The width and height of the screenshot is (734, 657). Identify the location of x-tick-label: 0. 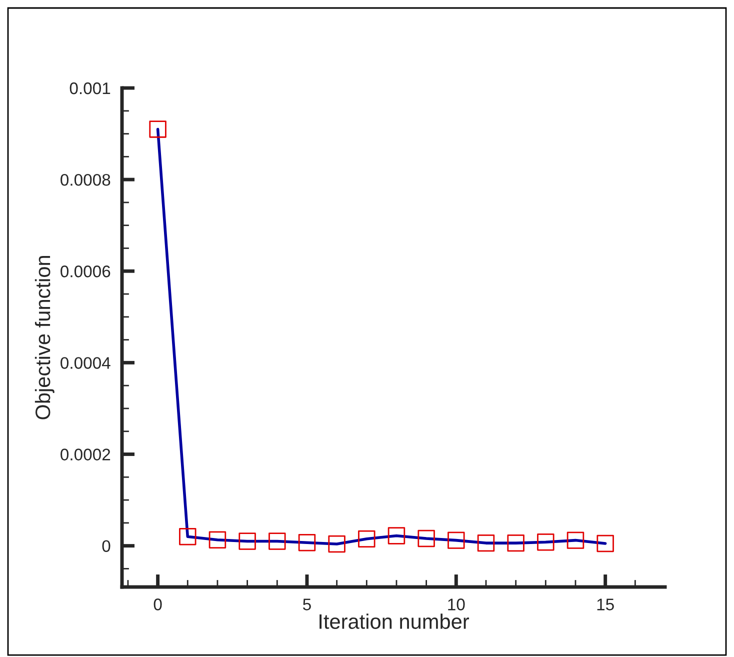
(158, 604).